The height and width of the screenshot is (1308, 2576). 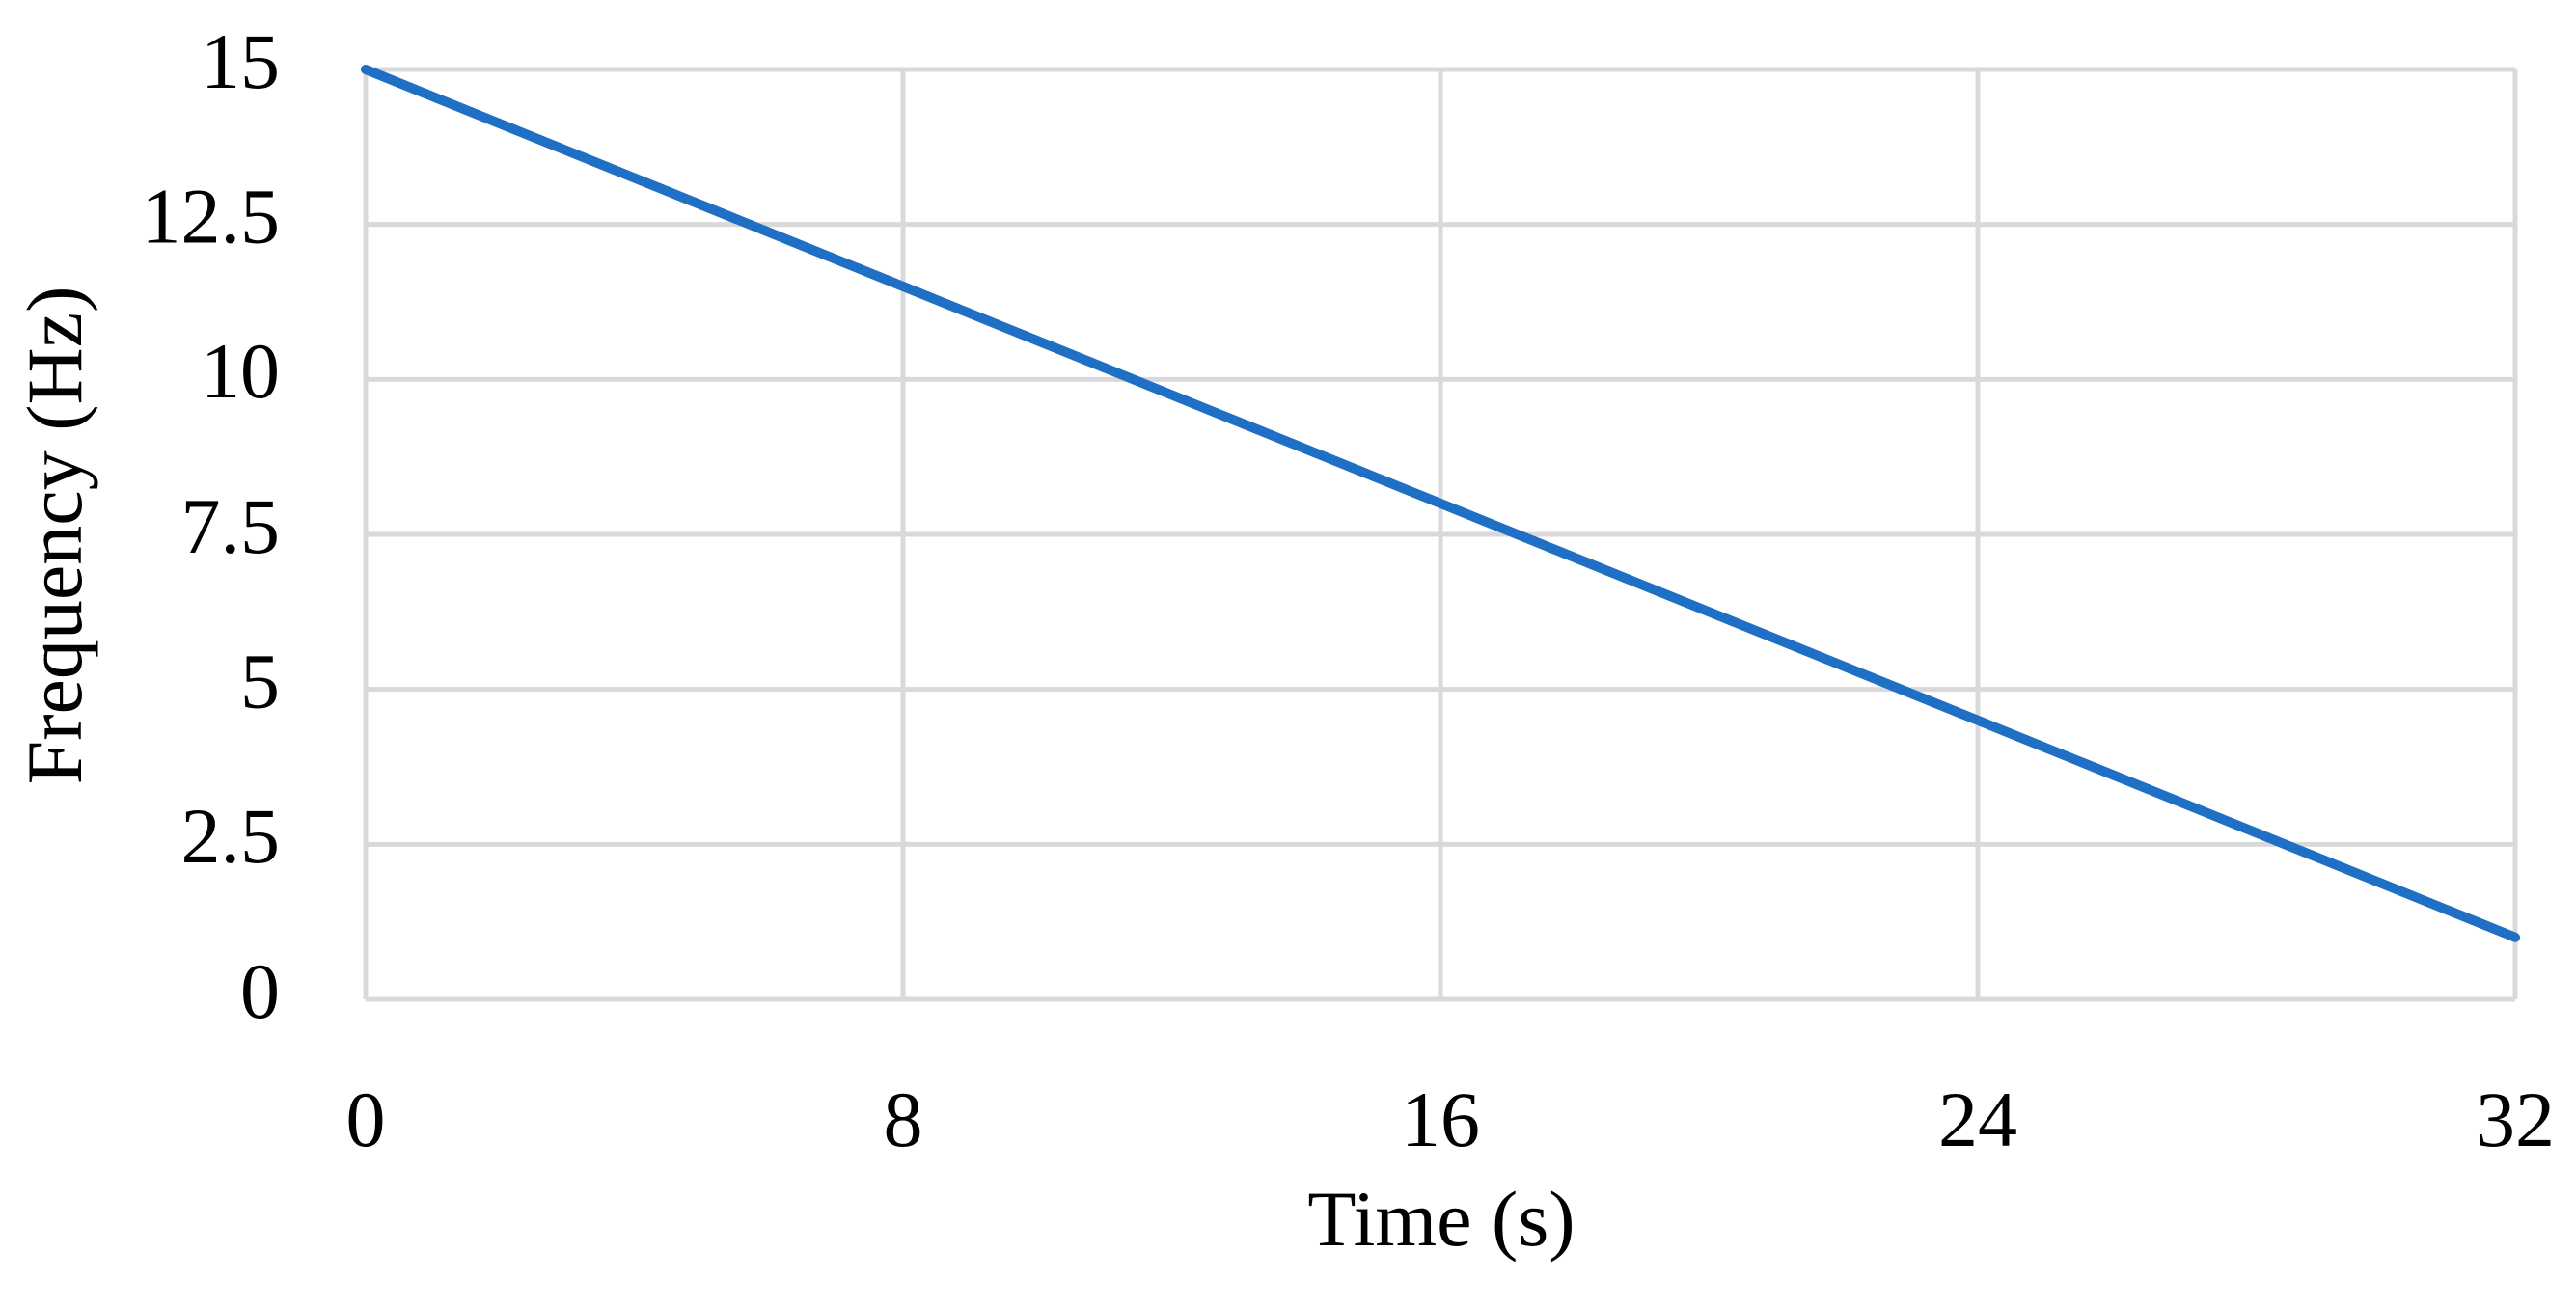 I want to click on x-axis-label: Time (s), so click(x=1441, y=1219).